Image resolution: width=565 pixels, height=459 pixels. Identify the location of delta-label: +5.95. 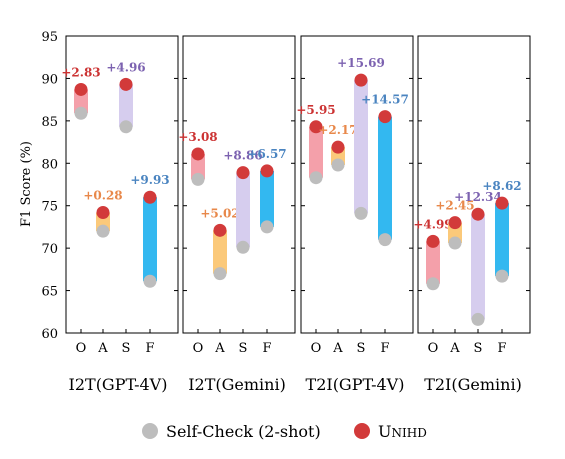
(315, 110).